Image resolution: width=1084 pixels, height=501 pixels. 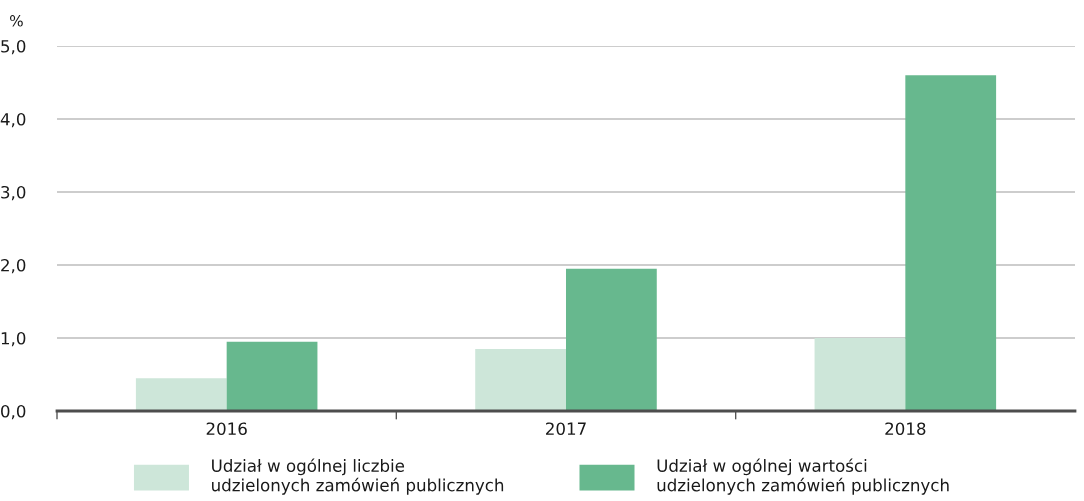 I want to click on y-tick-label: 0,0, so click(x=13, y=412).